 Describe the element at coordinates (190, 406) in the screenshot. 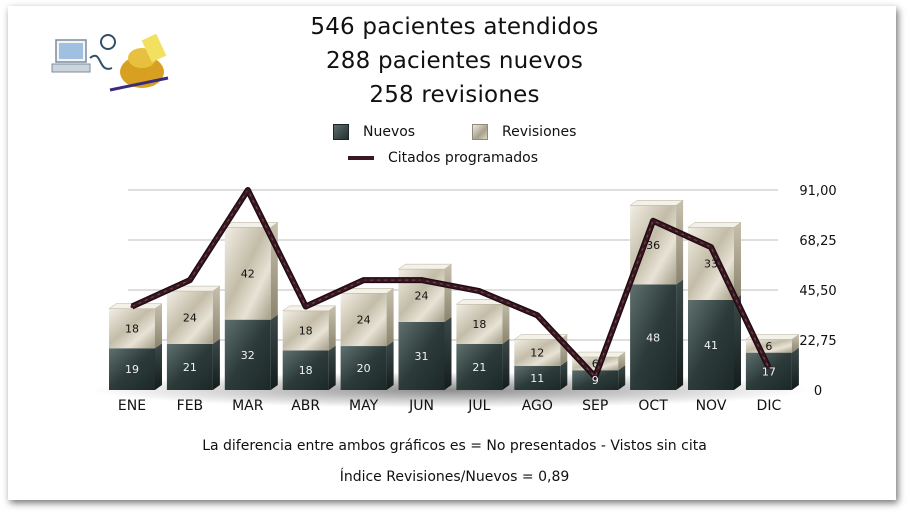

I see `x-tick-label: FEB` at that location.